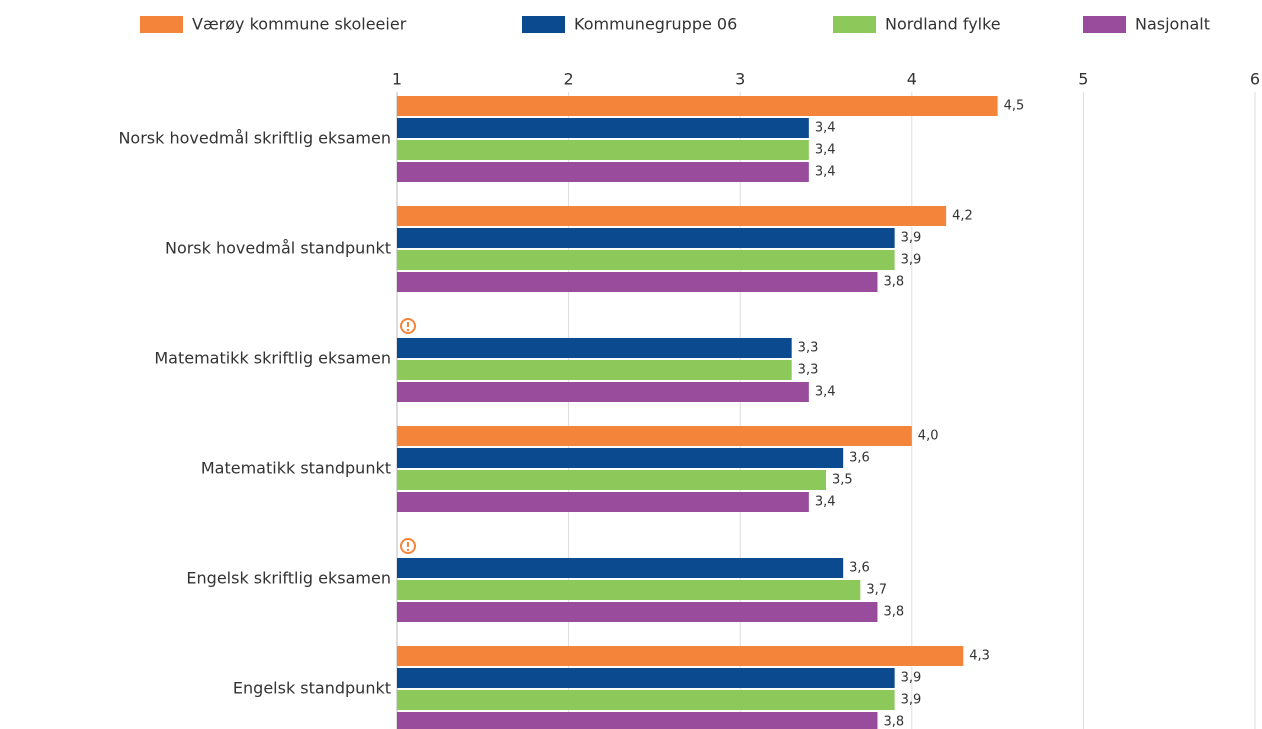  Describe the element at coordinates (655, 24) in the screenshot. I see `legend-label: Kommunegruppe 06` at that location.